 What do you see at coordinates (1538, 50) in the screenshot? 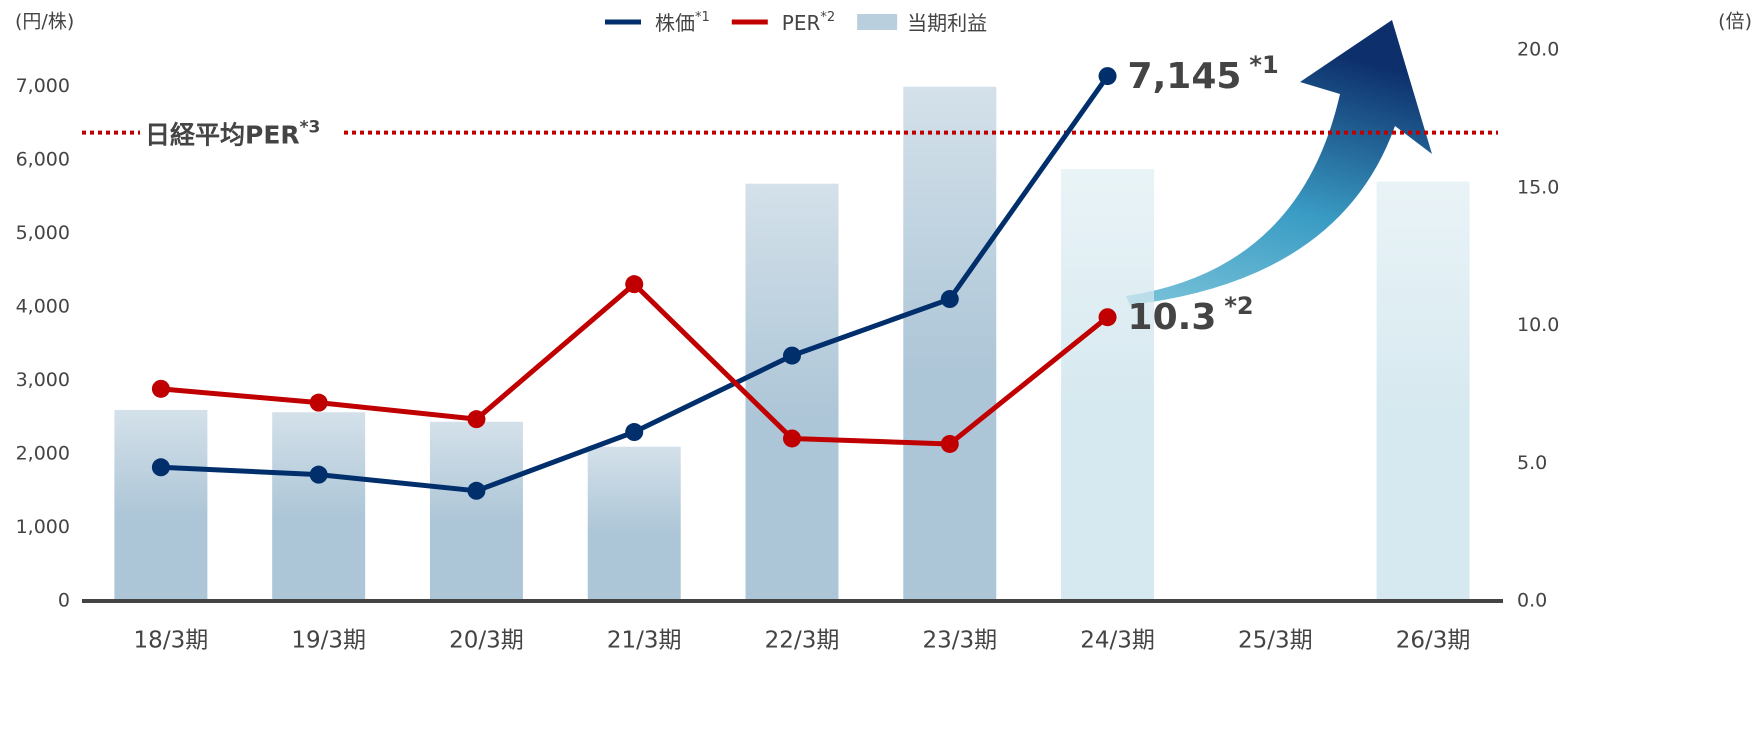
I see `y2-tick-label: 20.0` at bounding box center [1538, 50].